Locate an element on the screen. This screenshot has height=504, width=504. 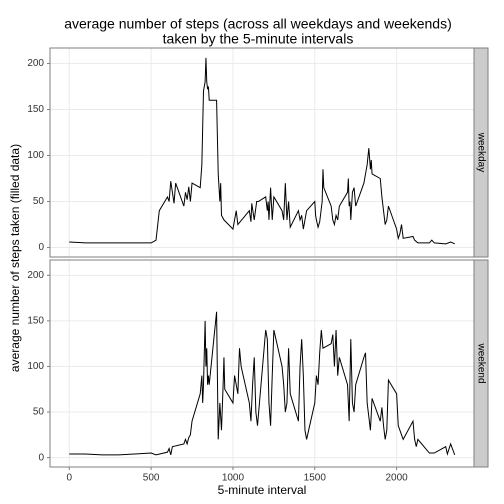
x-tick-label: 1500 is located at coordinates (315, 478).